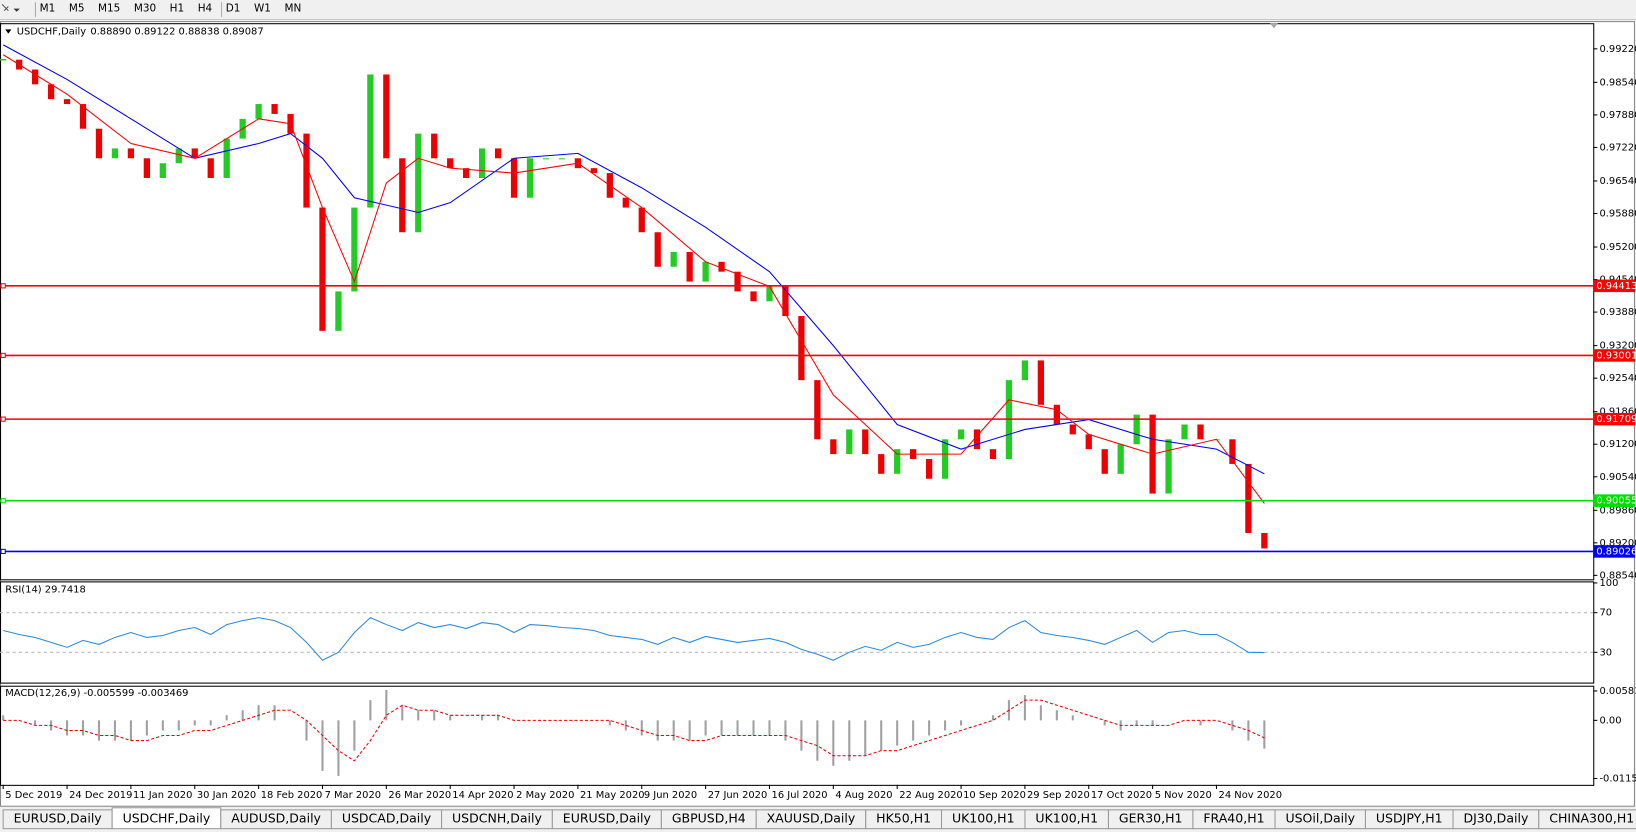 This screenshot has width=1636, height=832. What do you see at coordinates (1617, 691) in the screenshot?
I see `y-tick-label: 0.005818` at bounding box center [1617, 691].